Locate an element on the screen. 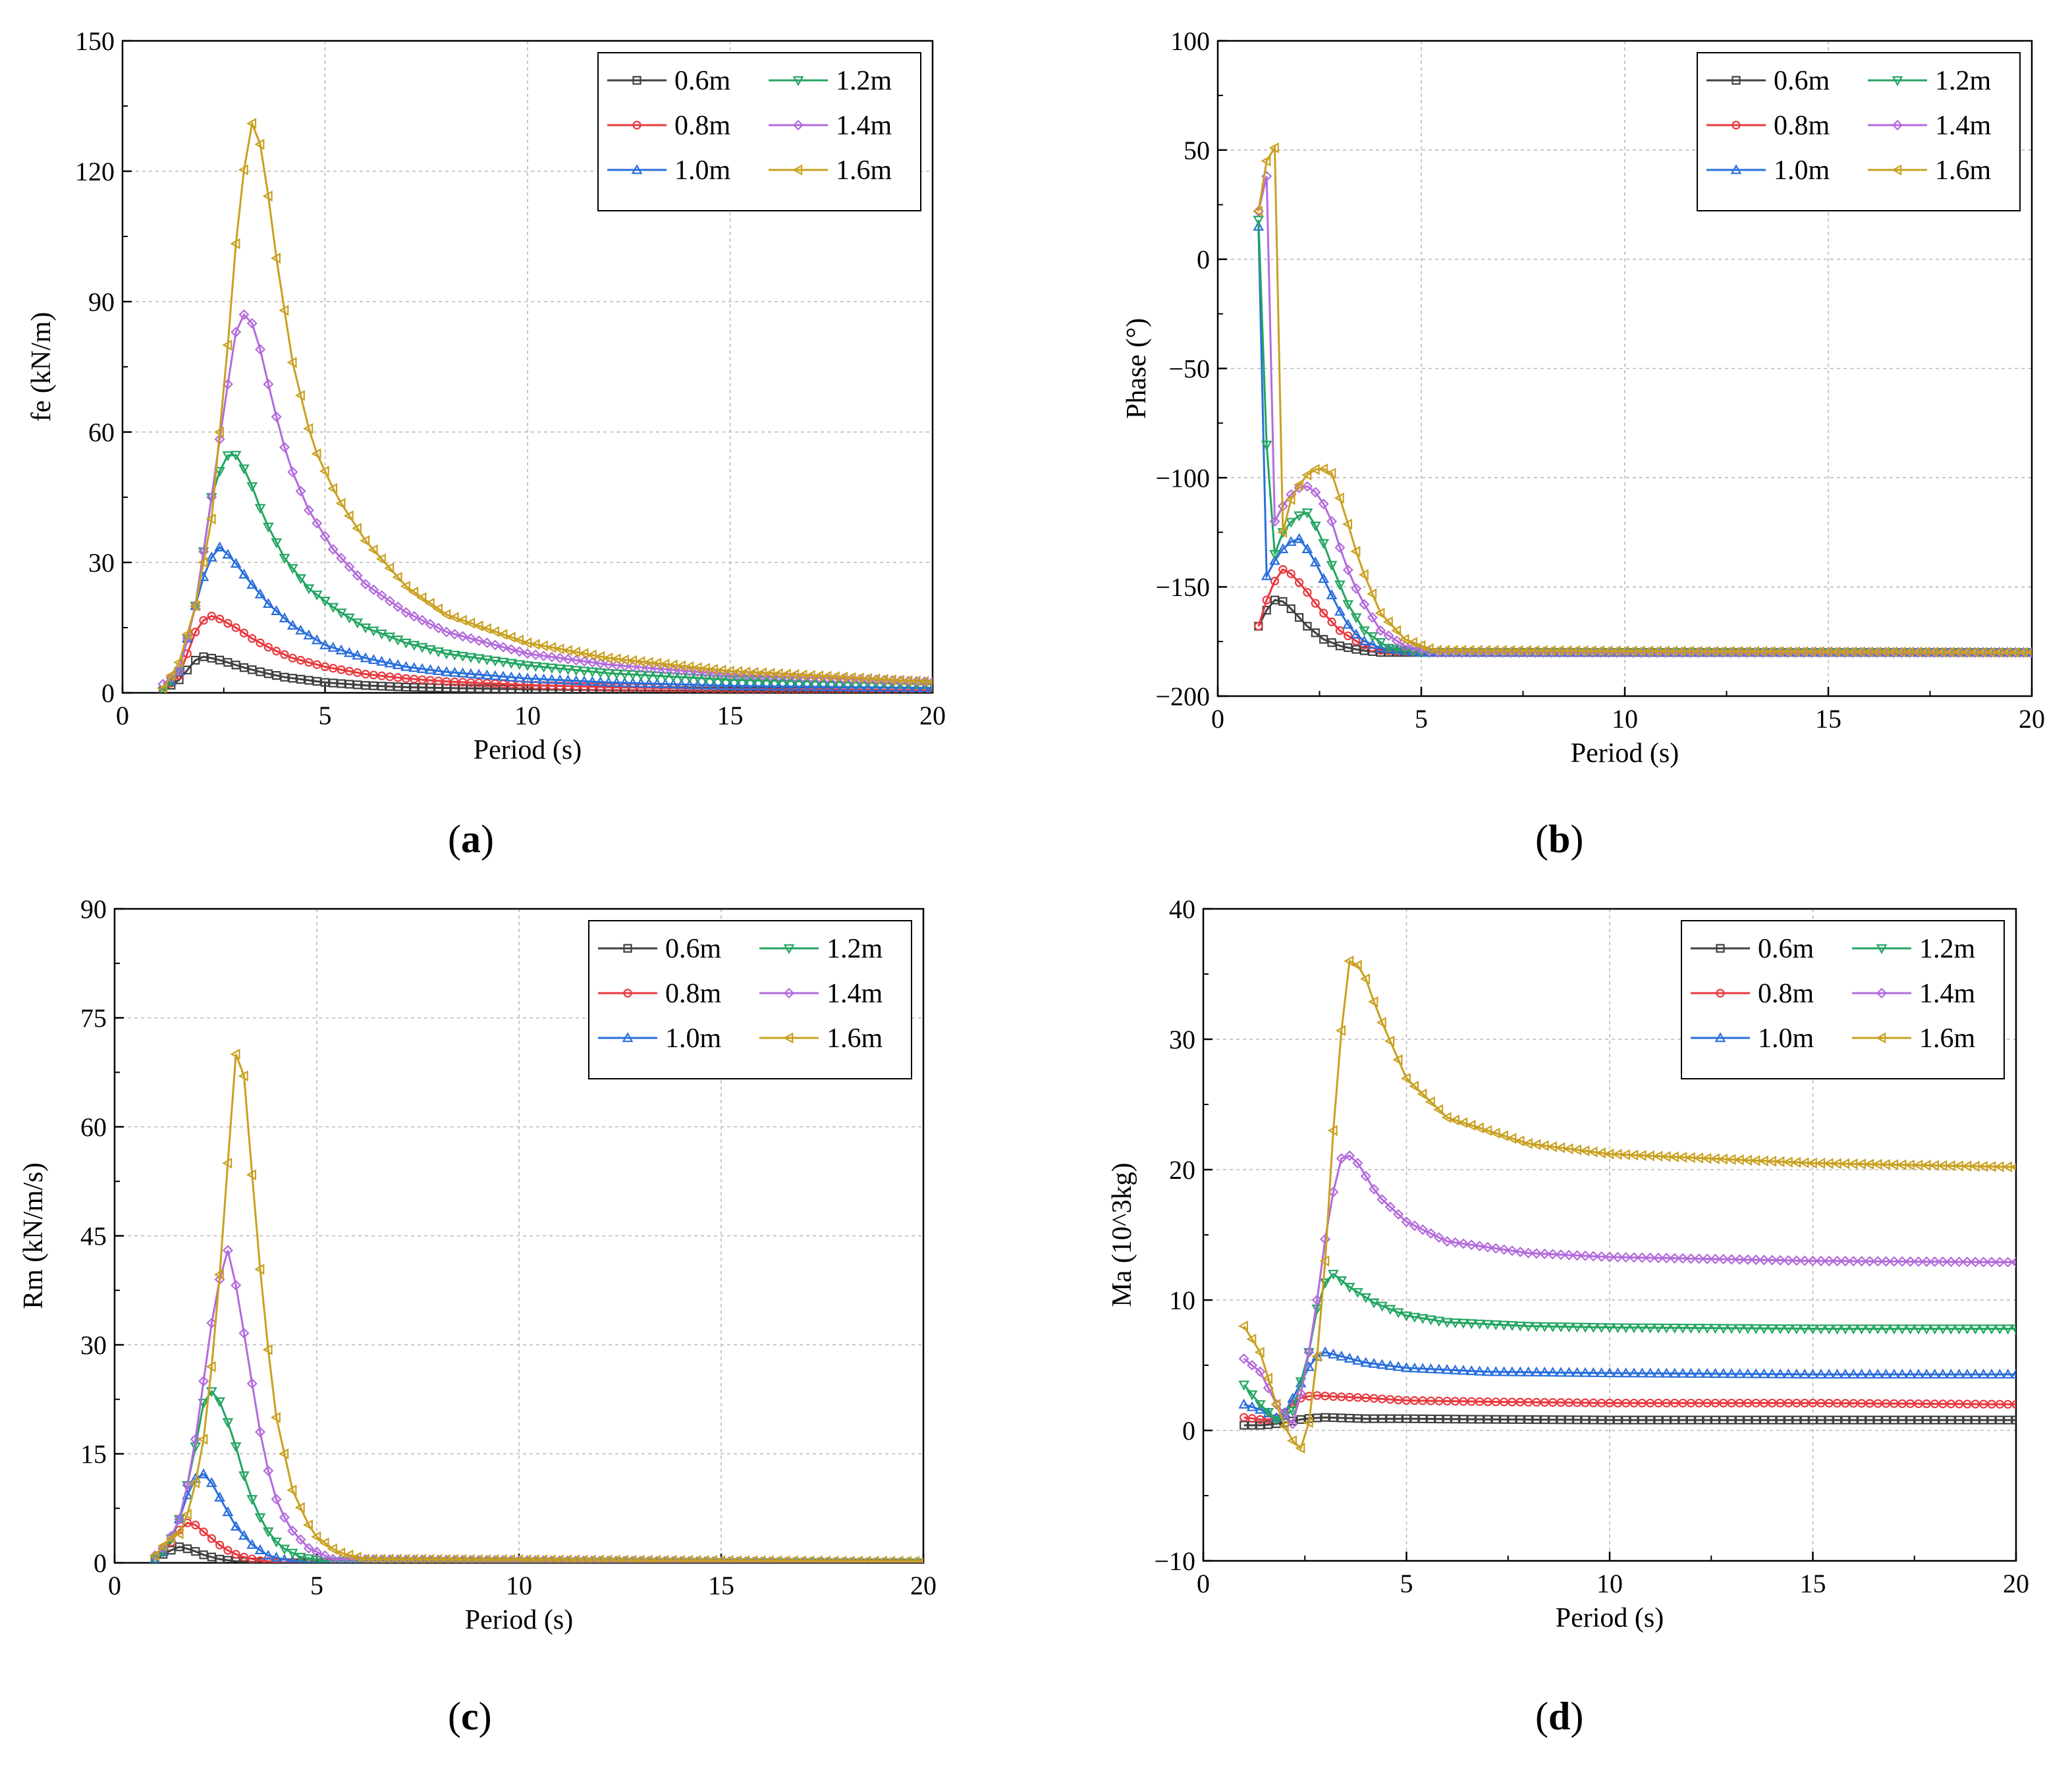 This screenshot has width=2072, height=1765. y-tick-label: 75 is located at coordinates (93, 1018).